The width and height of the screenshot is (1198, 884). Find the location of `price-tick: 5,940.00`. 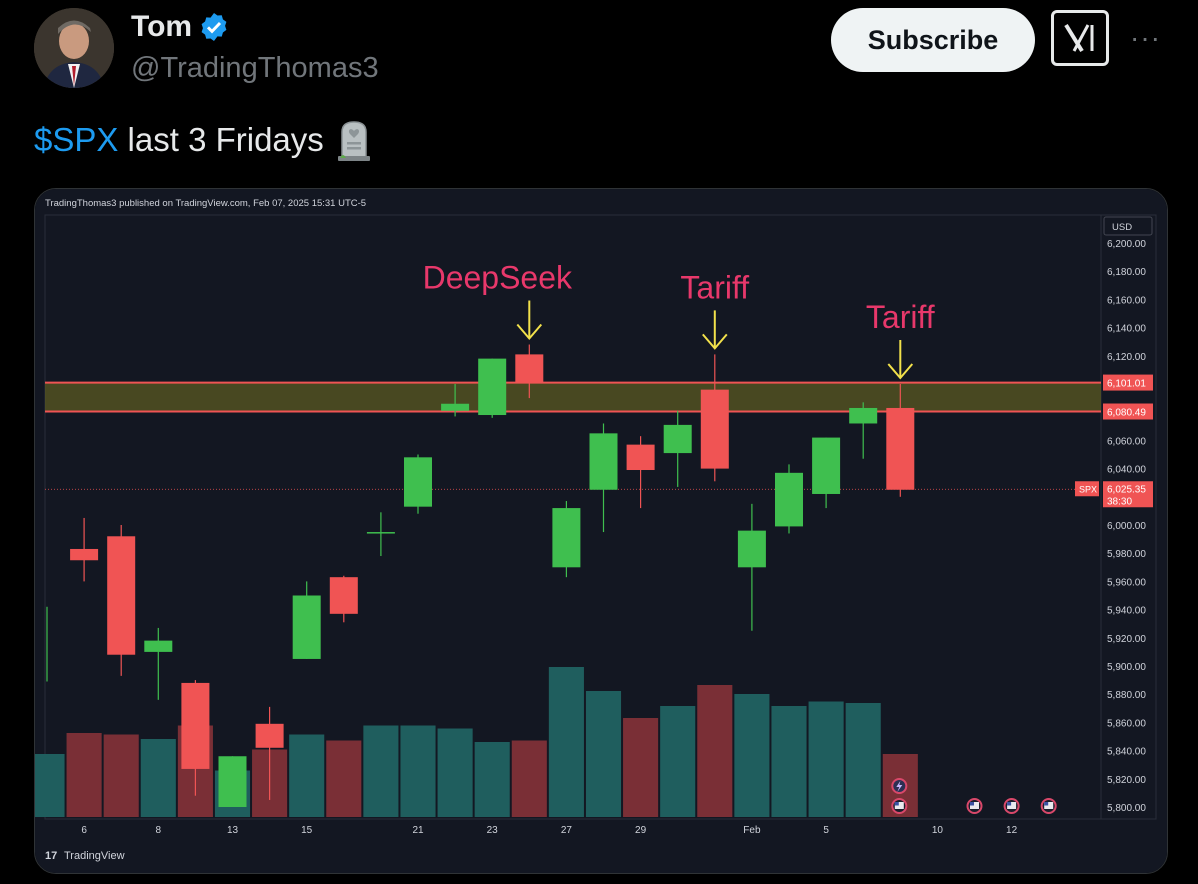

price-tick: 5,940.00 is located at coordinates (1126, 611).